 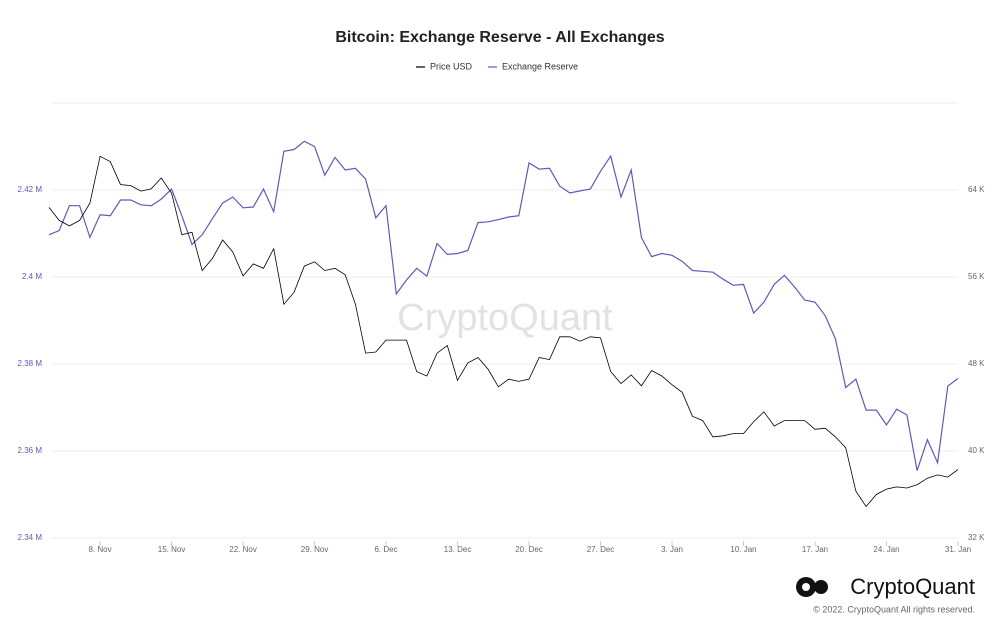 What do you see at coordinates (100, 549) in the screenshot?
I see `x-tick-label: 8. Nov` at bounding box center [100, 549].